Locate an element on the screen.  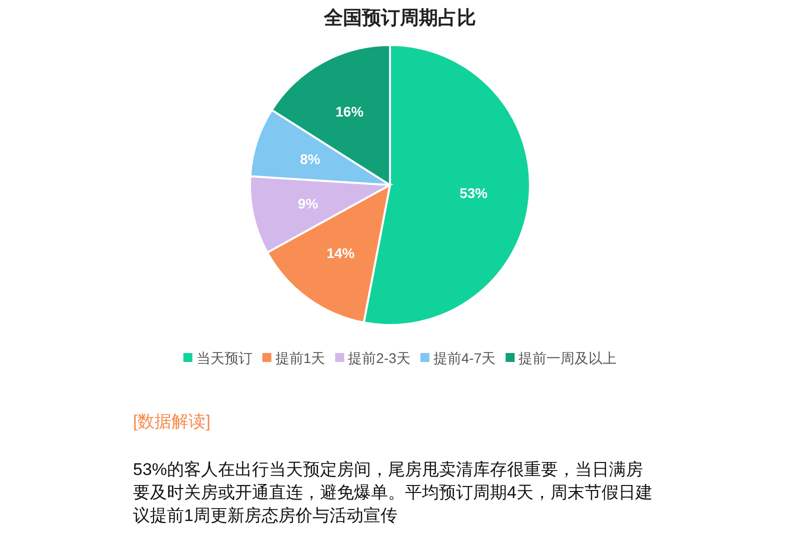
data-label: 8% is located at coordinates (310, 159).